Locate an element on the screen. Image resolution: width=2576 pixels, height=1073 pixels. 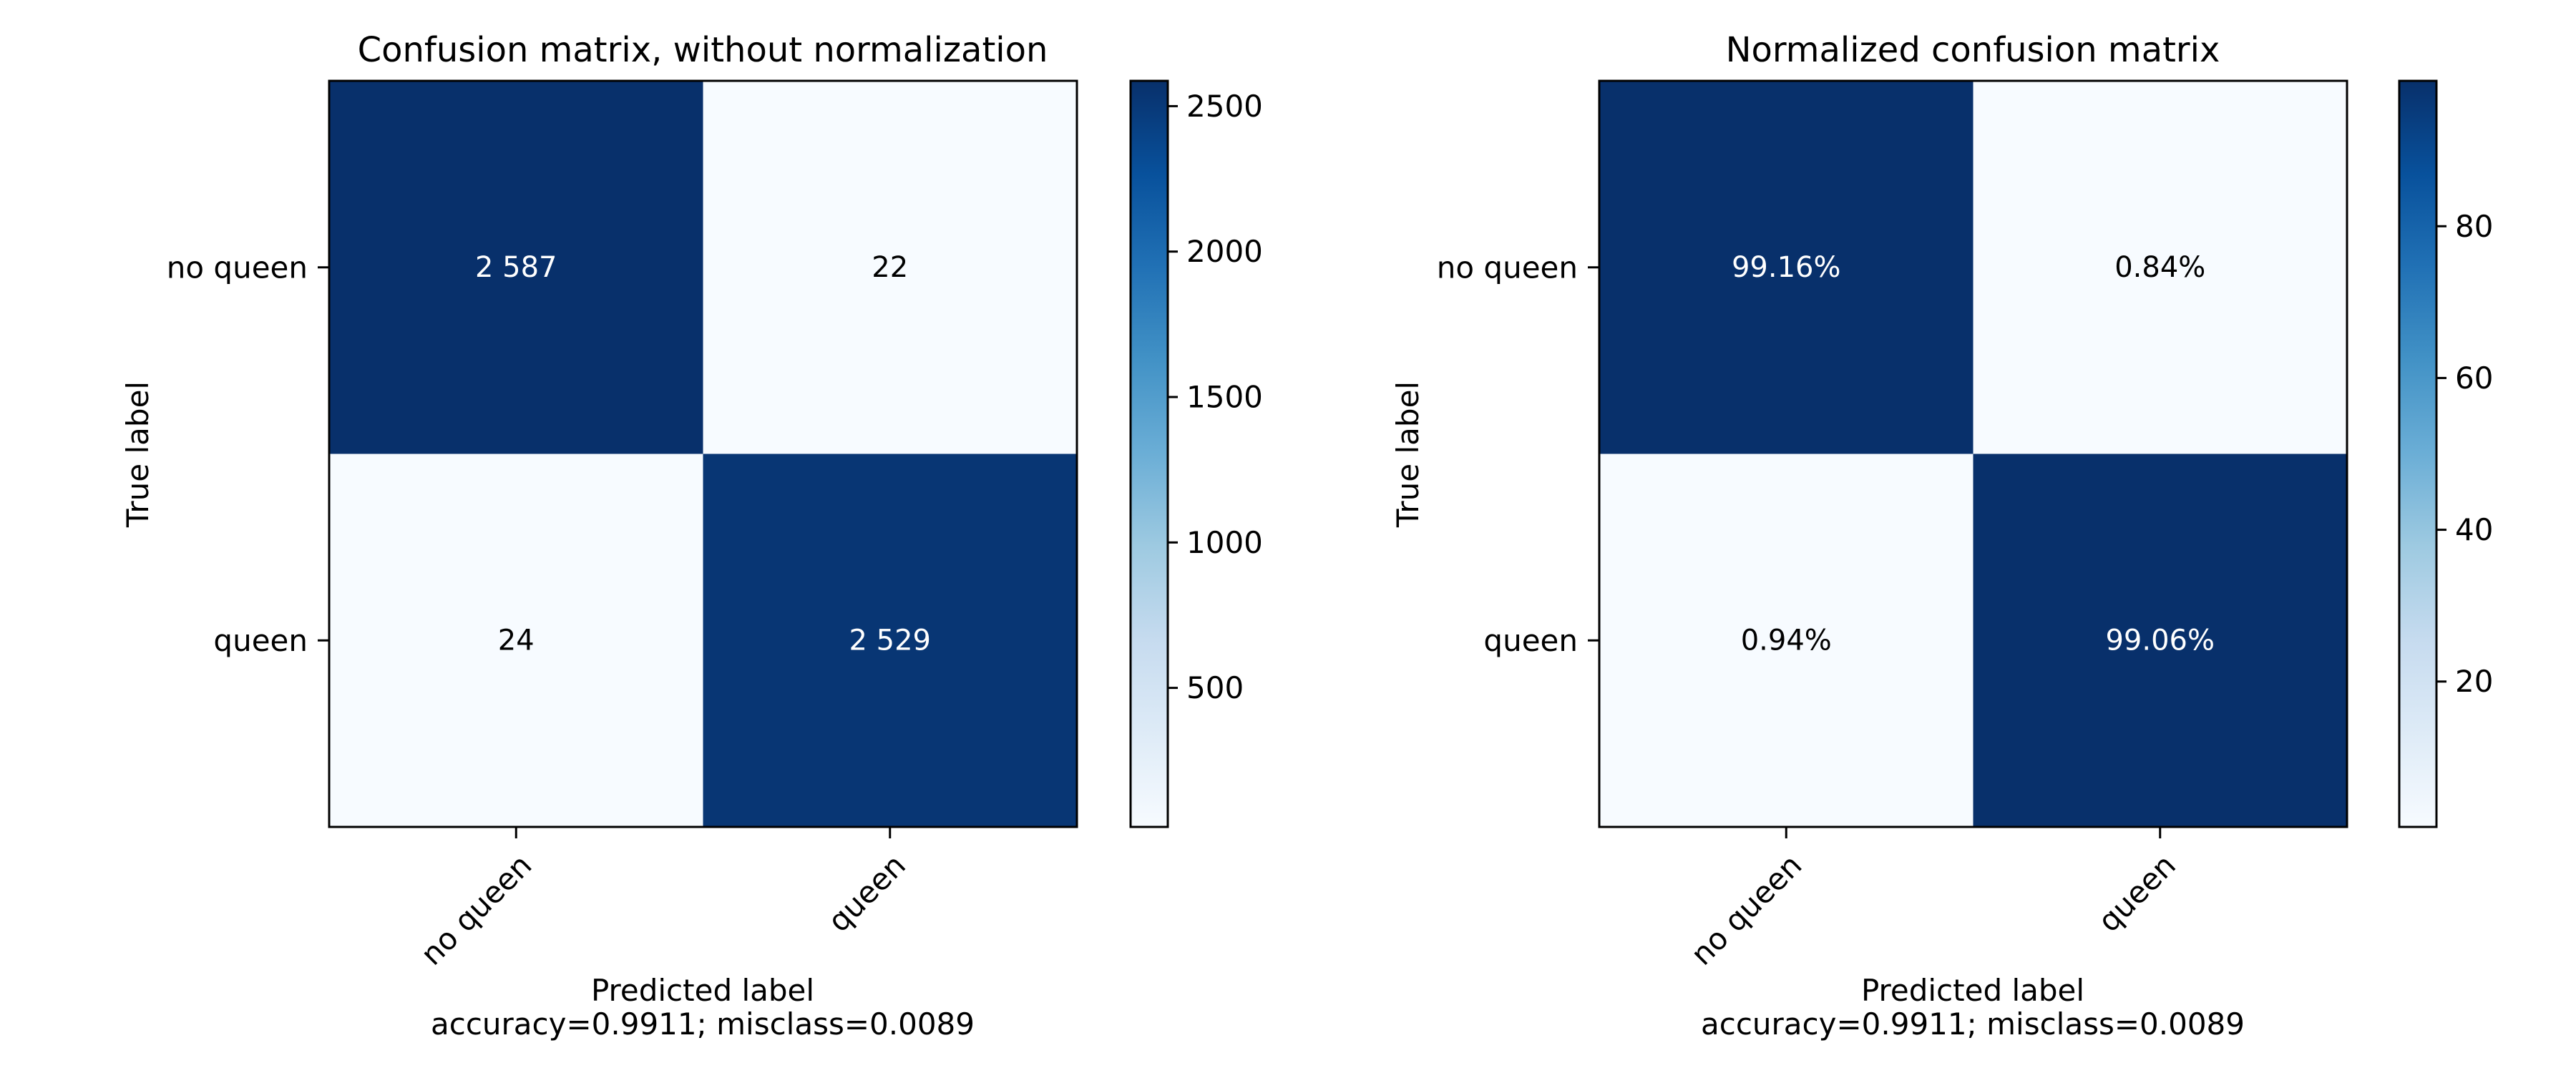
colorbar: 20 40 60 80 is located at coordinates (2445, 453).